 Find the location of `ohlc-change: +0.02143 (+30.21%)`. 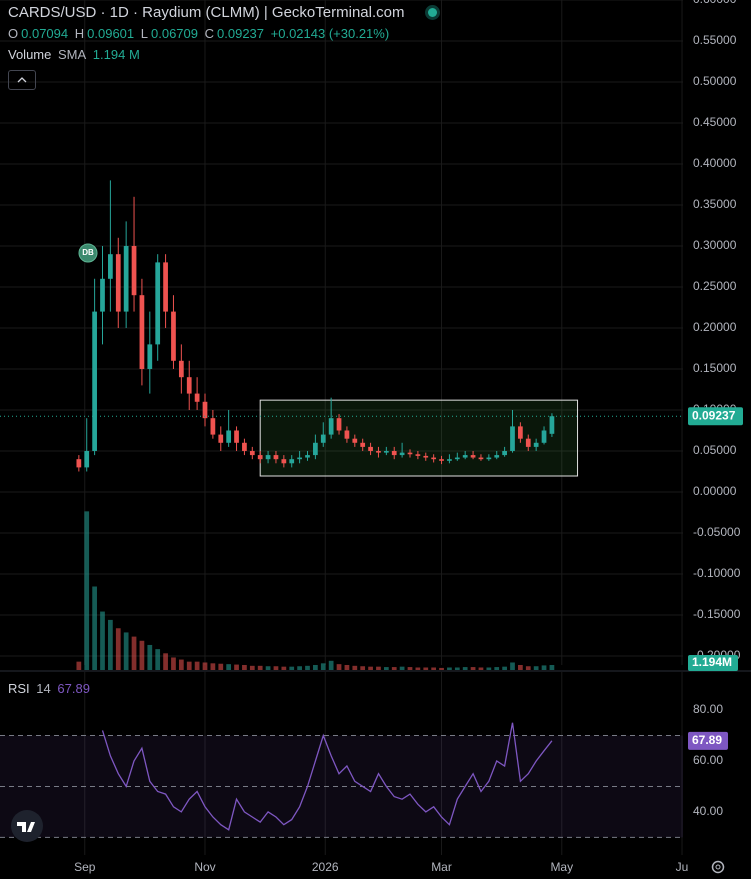

ohlc-change: +0.02143 (+30.21%) is located at coordinates (330, 33).